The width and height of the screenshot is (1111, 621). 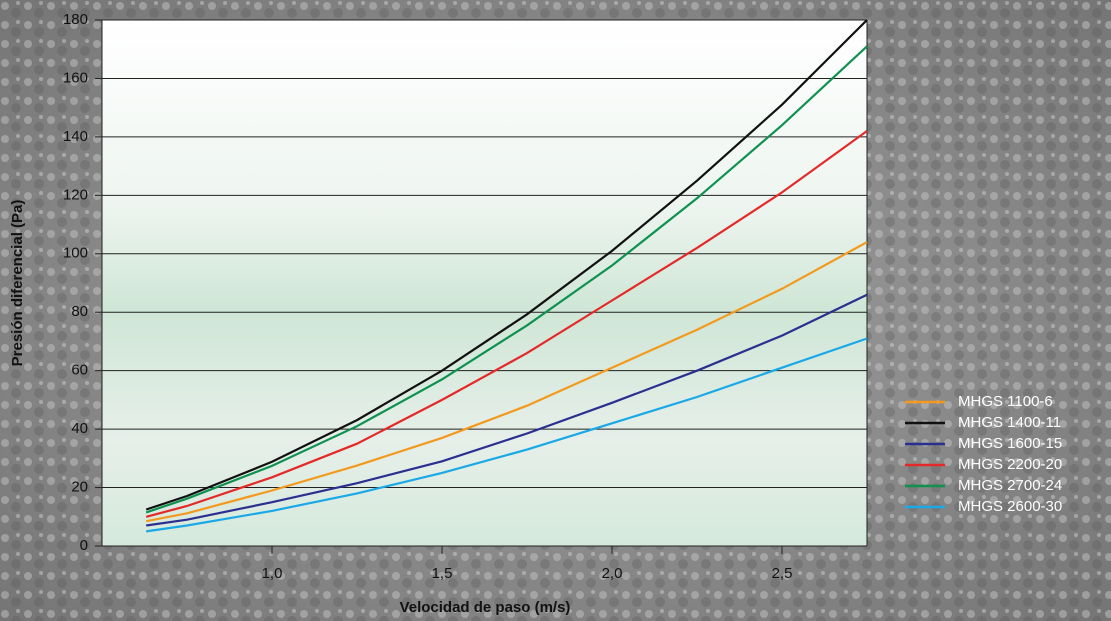 I want to click on y-tick-label: 180, so click(x=75, y=19).